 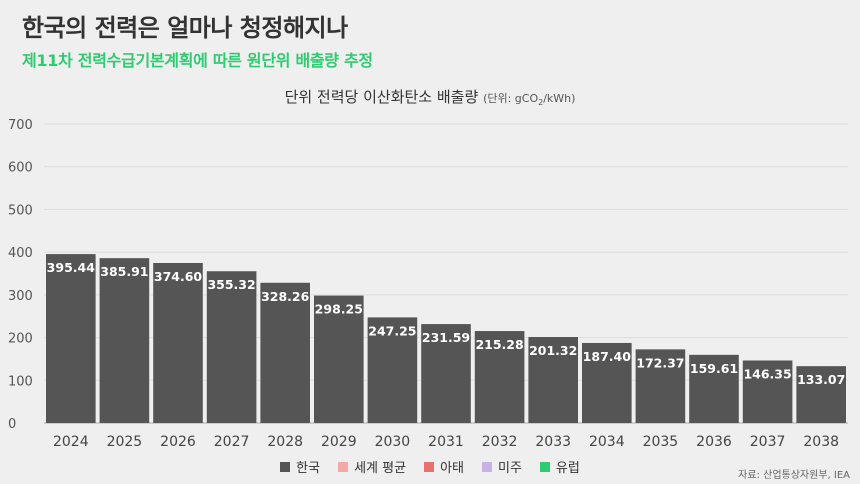 I want to click on legend-item: 유럽, so click(x=559, y=466).